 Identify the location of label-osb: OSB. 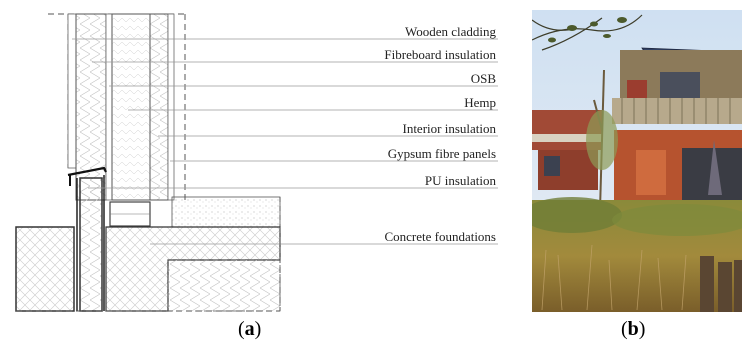
(484, 78).